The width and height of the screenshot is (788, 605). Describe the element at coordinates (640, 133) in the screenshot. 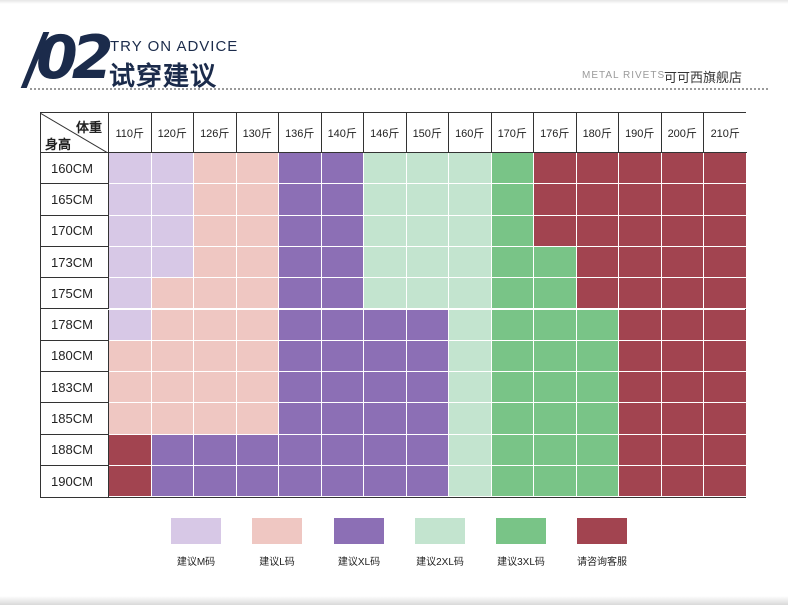

I see `weight-column-header: 190斤` at that location.